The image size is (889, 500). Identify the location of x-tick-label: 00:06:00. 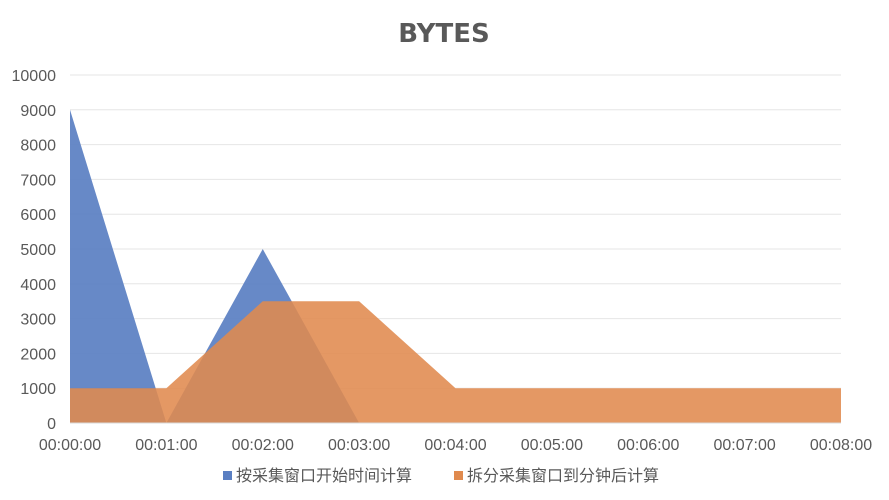
(648, 445).